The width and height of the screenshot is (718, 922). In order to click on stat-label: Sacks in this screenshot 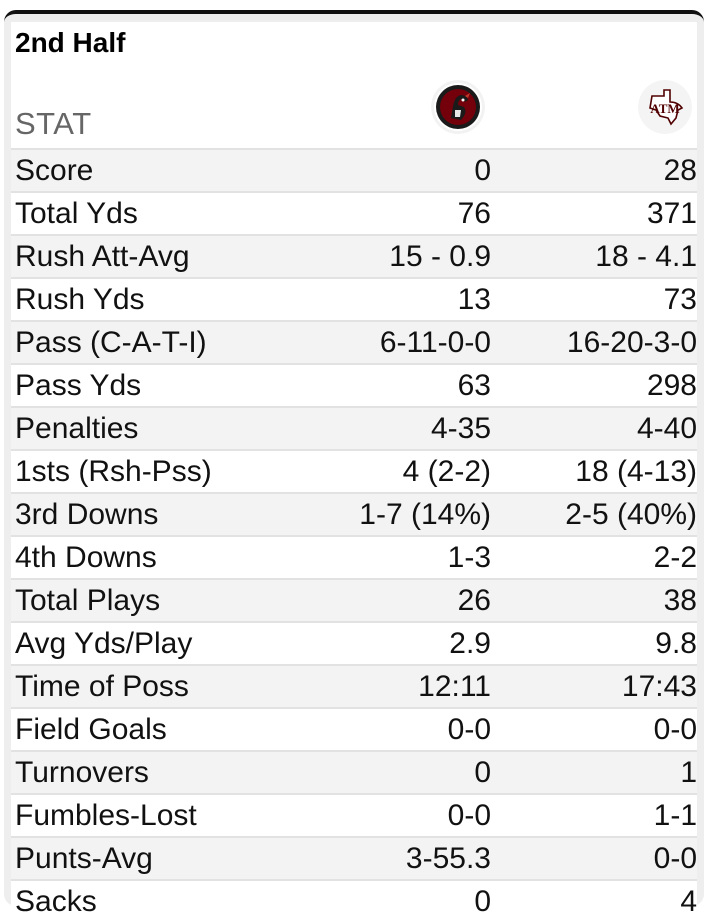, I will do `click(56, 901)`.